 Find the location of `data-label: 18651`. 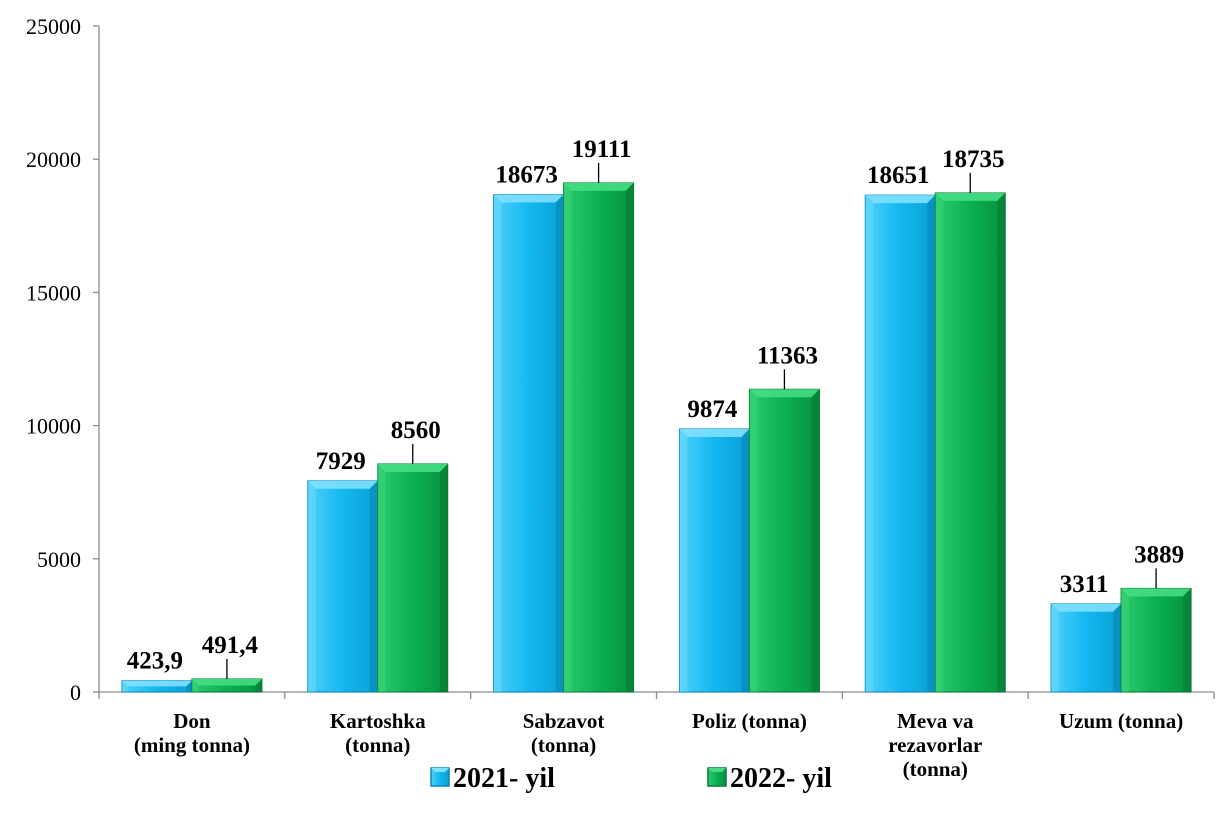

data-label: 18651 is located at coordinates (898, 175).